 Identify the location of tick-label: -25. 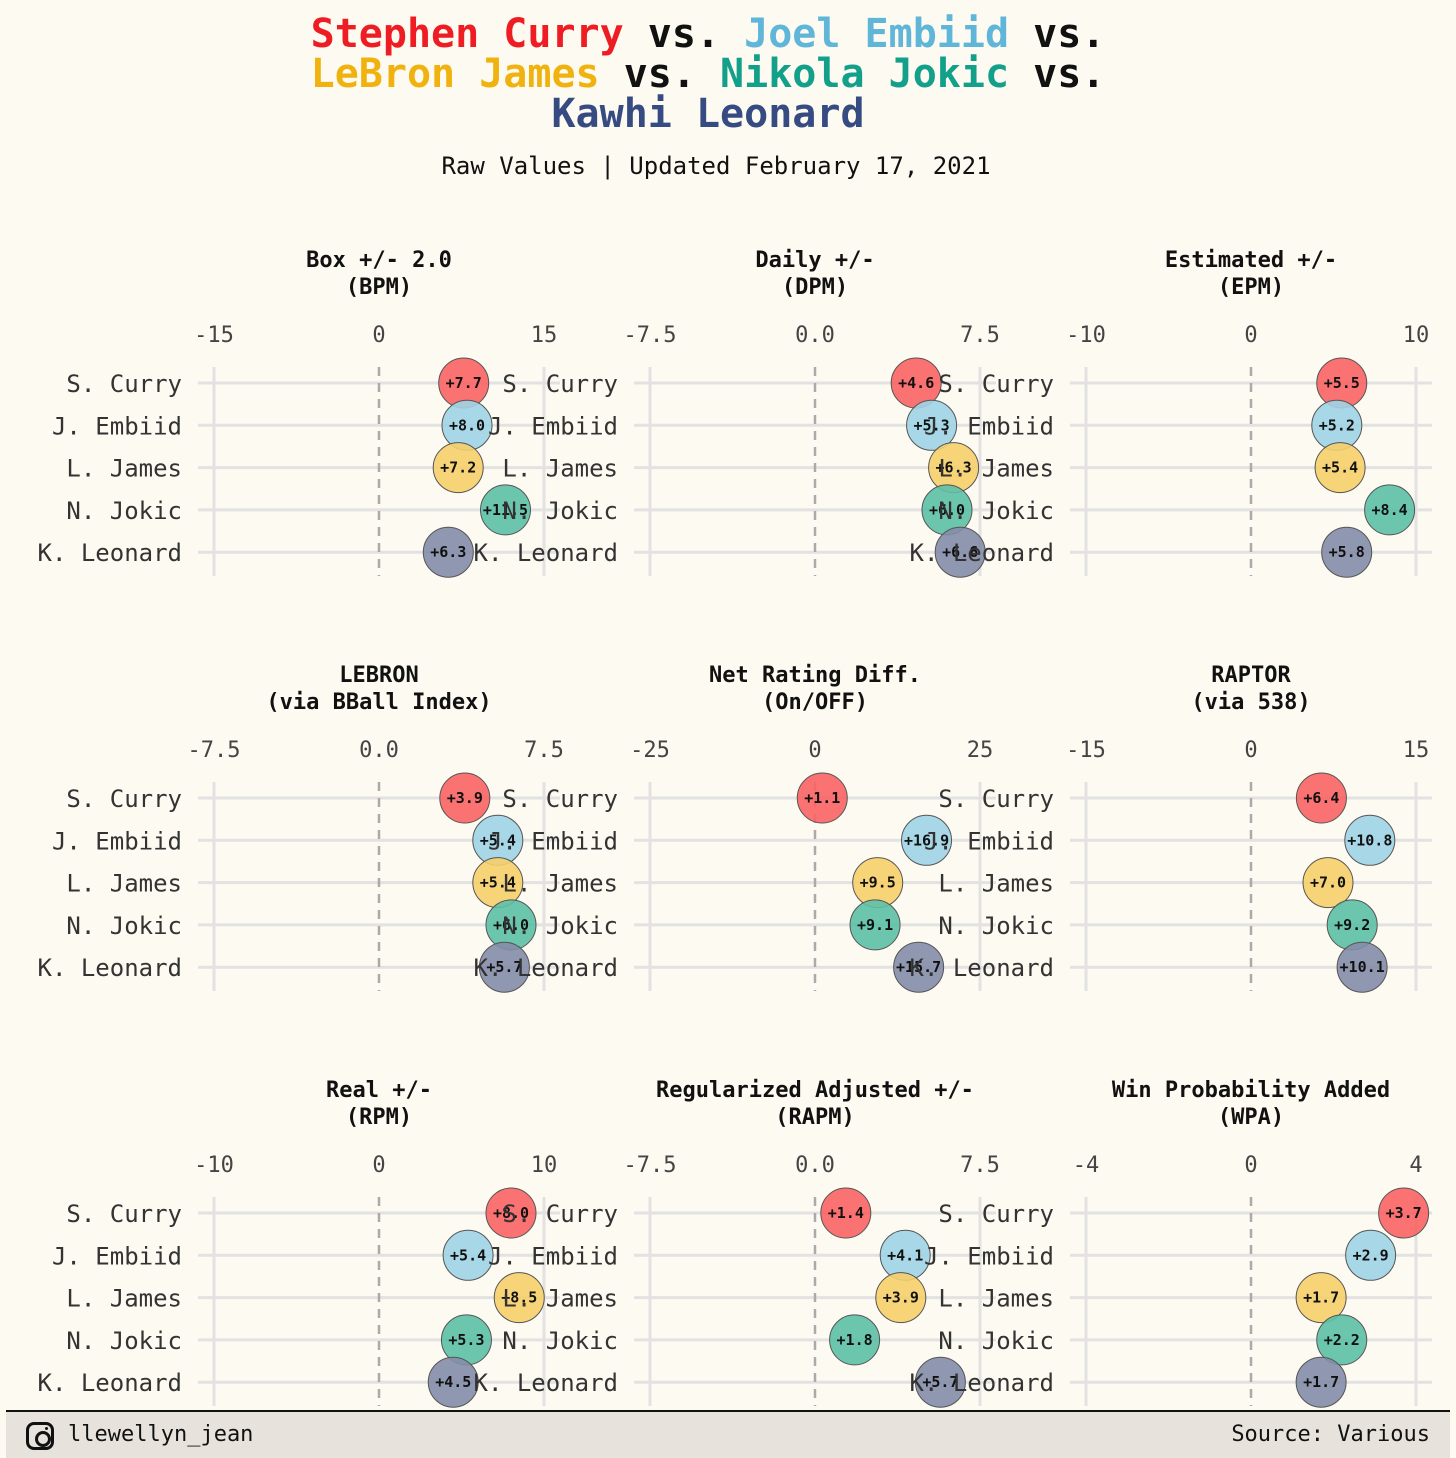
(650, 750).